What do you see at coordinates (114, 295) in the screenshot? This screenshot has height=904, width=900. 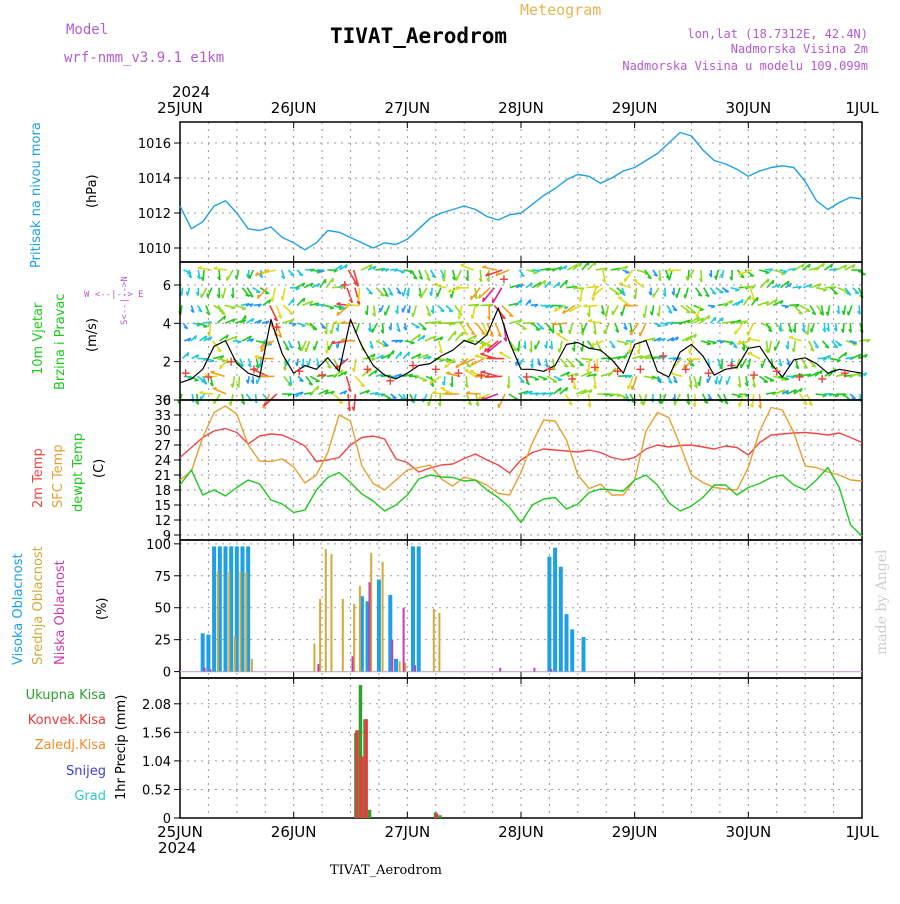 I see `wind-compass-we: W <--|--> E` at bounding box center [114, 295].